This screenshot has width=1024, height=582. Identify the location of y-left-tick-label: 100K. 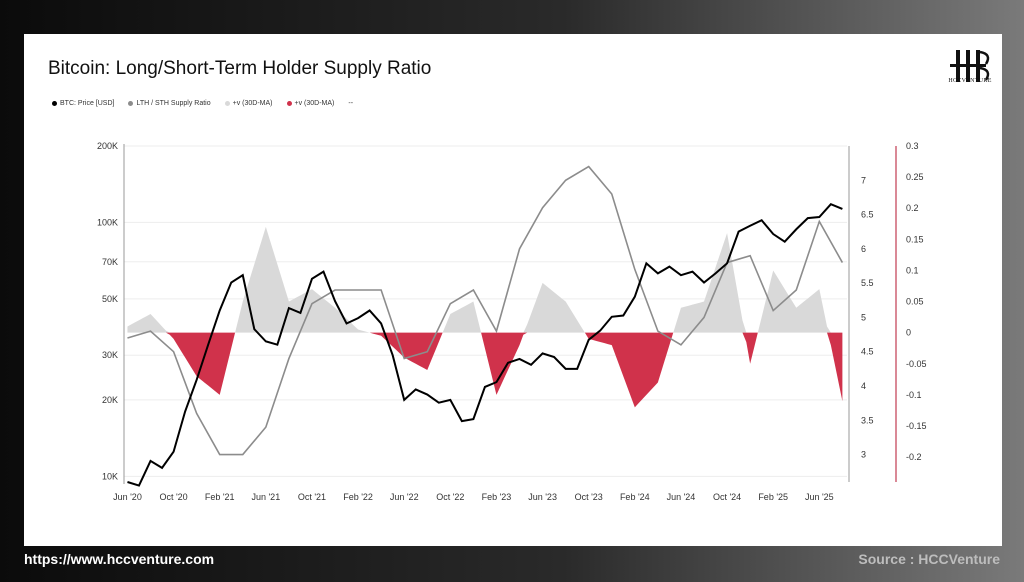
(107, 222).